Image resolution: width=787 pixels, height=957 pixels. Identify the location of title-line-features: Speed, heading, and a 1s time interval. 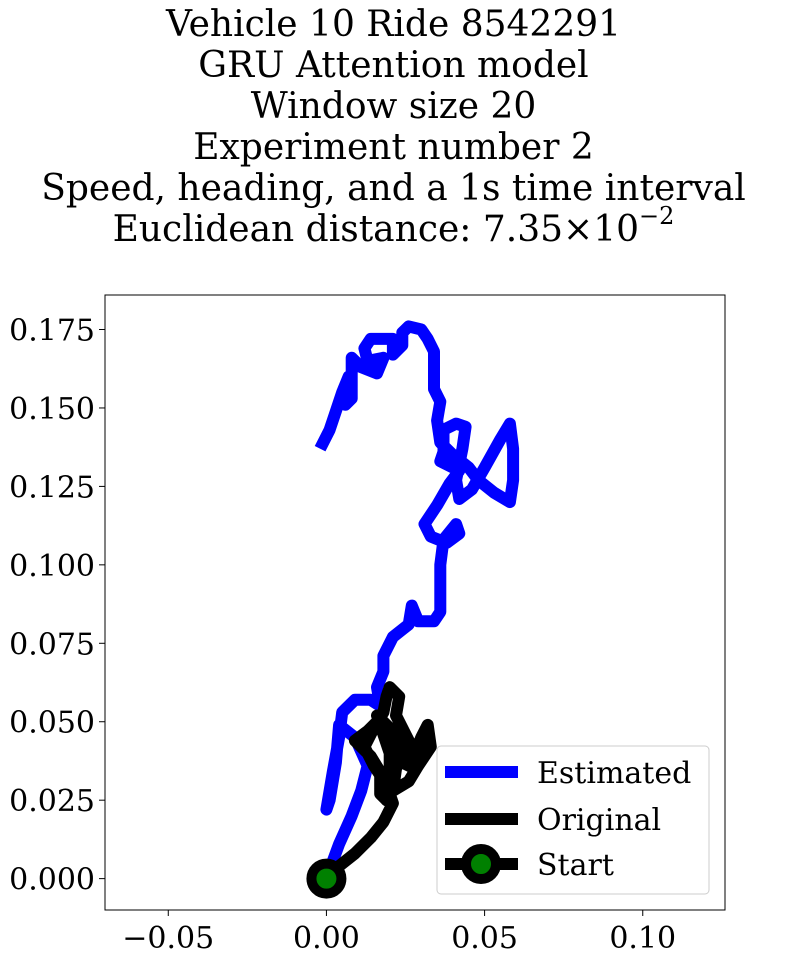
(393, 188).